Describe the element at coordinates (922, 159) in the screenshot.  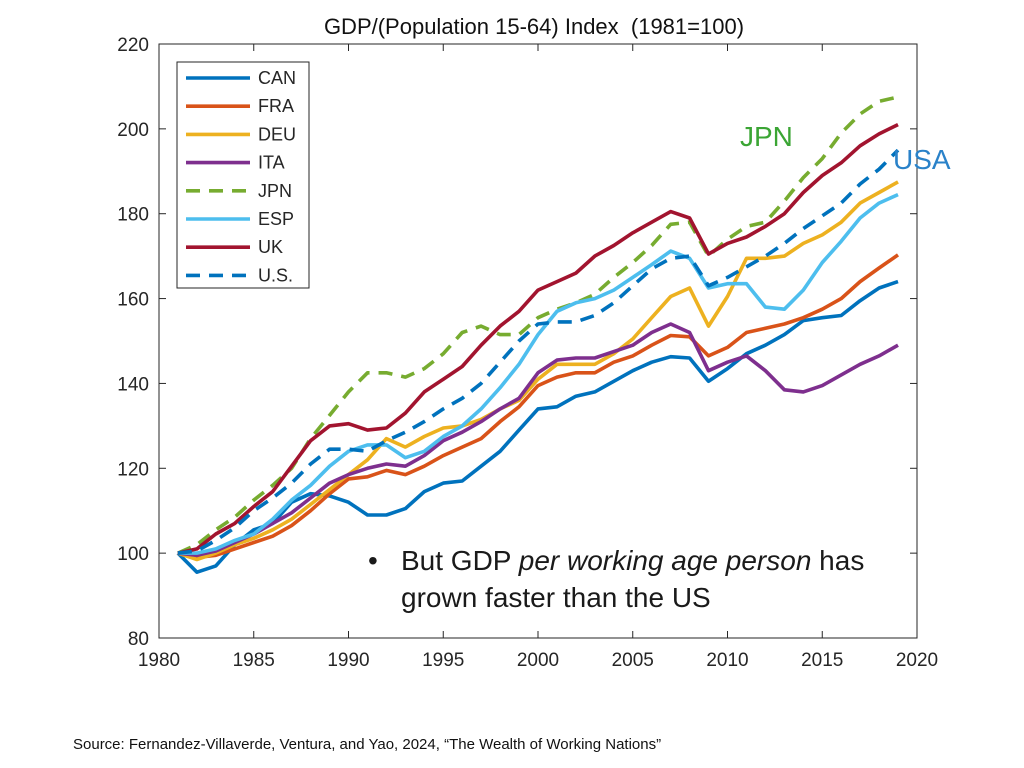
I see `annotation-usa-label: USA` at that location.